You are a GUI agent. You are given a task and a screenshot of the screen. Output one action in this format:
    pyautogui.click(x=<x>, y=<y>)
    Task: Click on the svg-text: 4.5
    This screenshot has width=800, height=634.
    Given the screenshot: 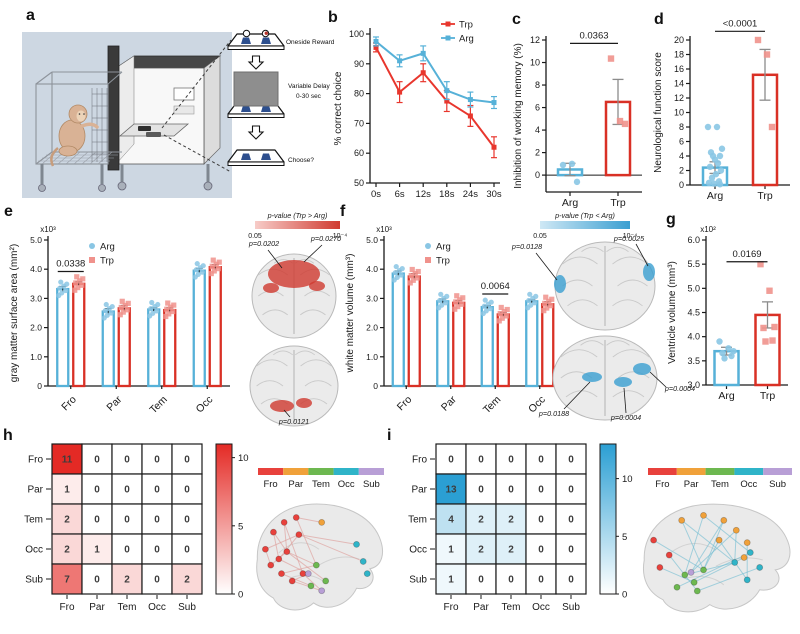 What is the action you would take?
    pyautogui.click(x=693, y=313)
    